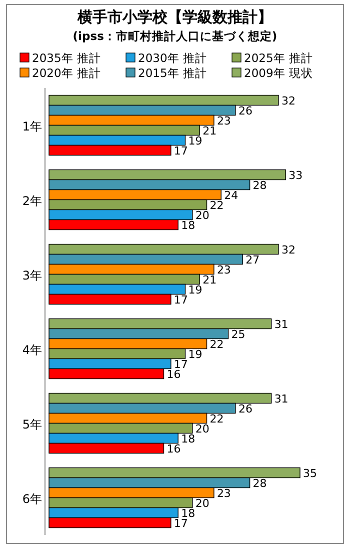  I want to click on y-tick-label: 2年, so click(32, 201).